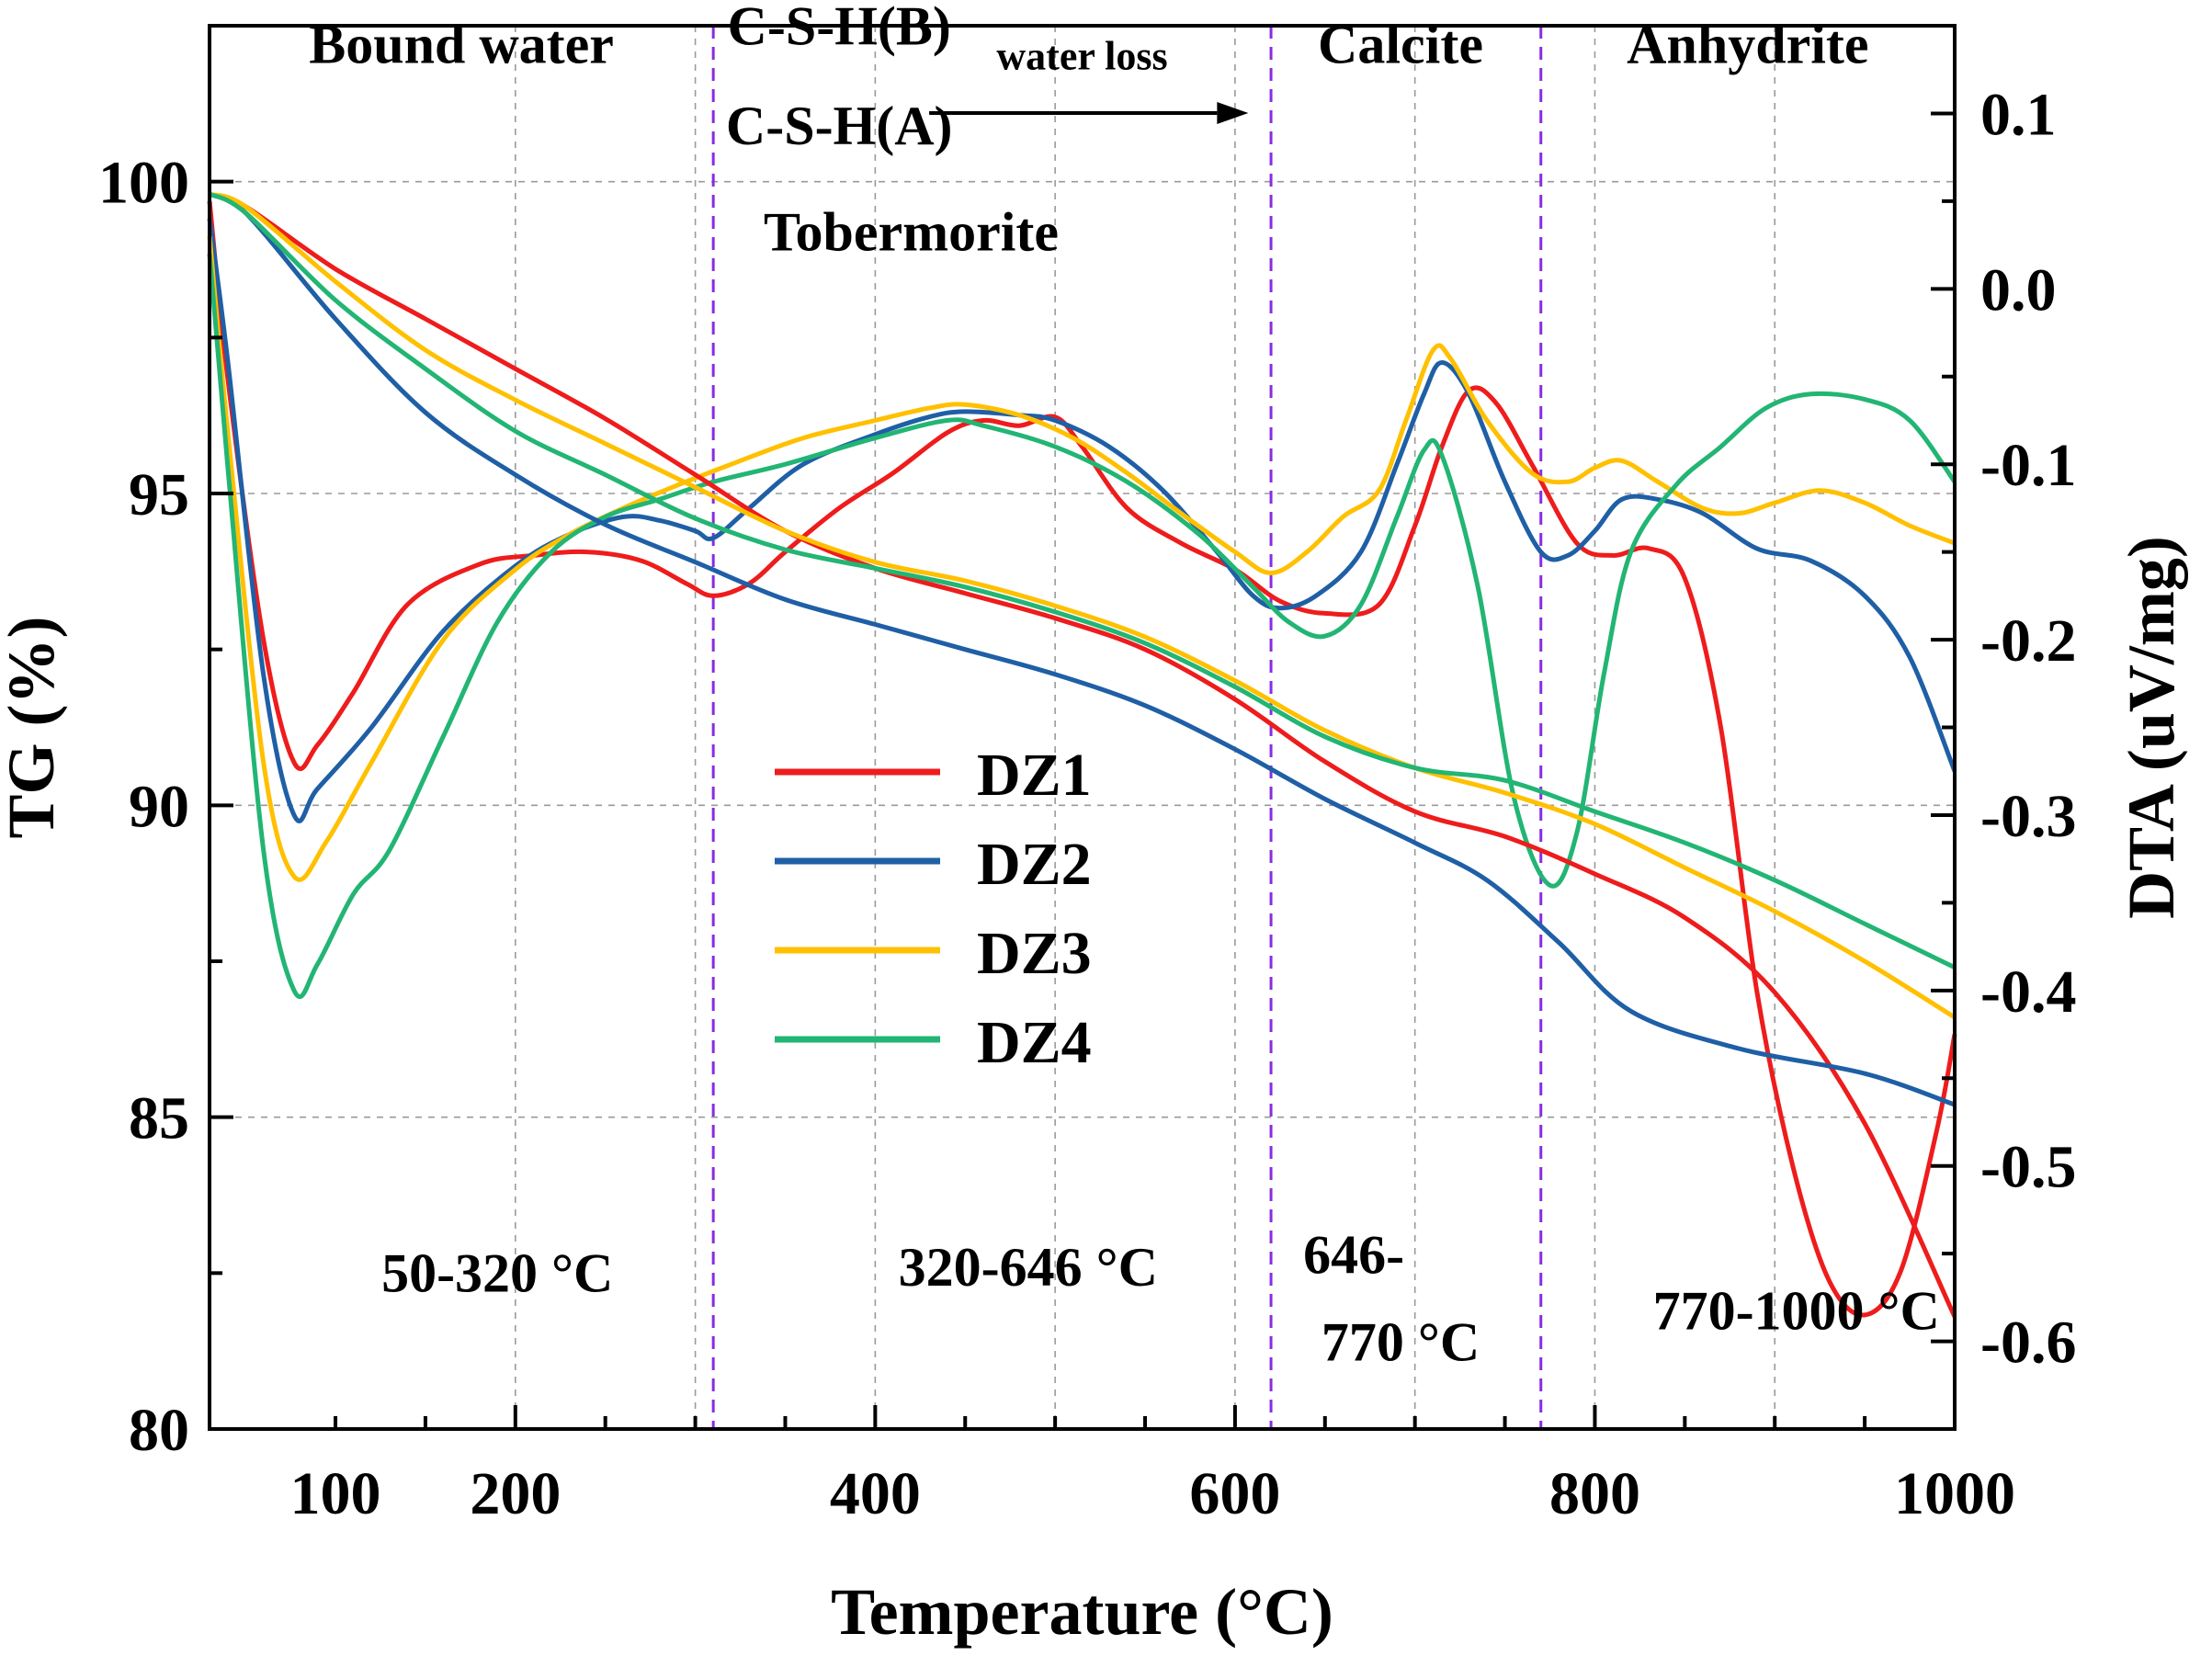  What do you see at coordinates (515, 1493) in the screenshot?
I see `x-tick-label-200: 200` at bounding box center [515, 1493].